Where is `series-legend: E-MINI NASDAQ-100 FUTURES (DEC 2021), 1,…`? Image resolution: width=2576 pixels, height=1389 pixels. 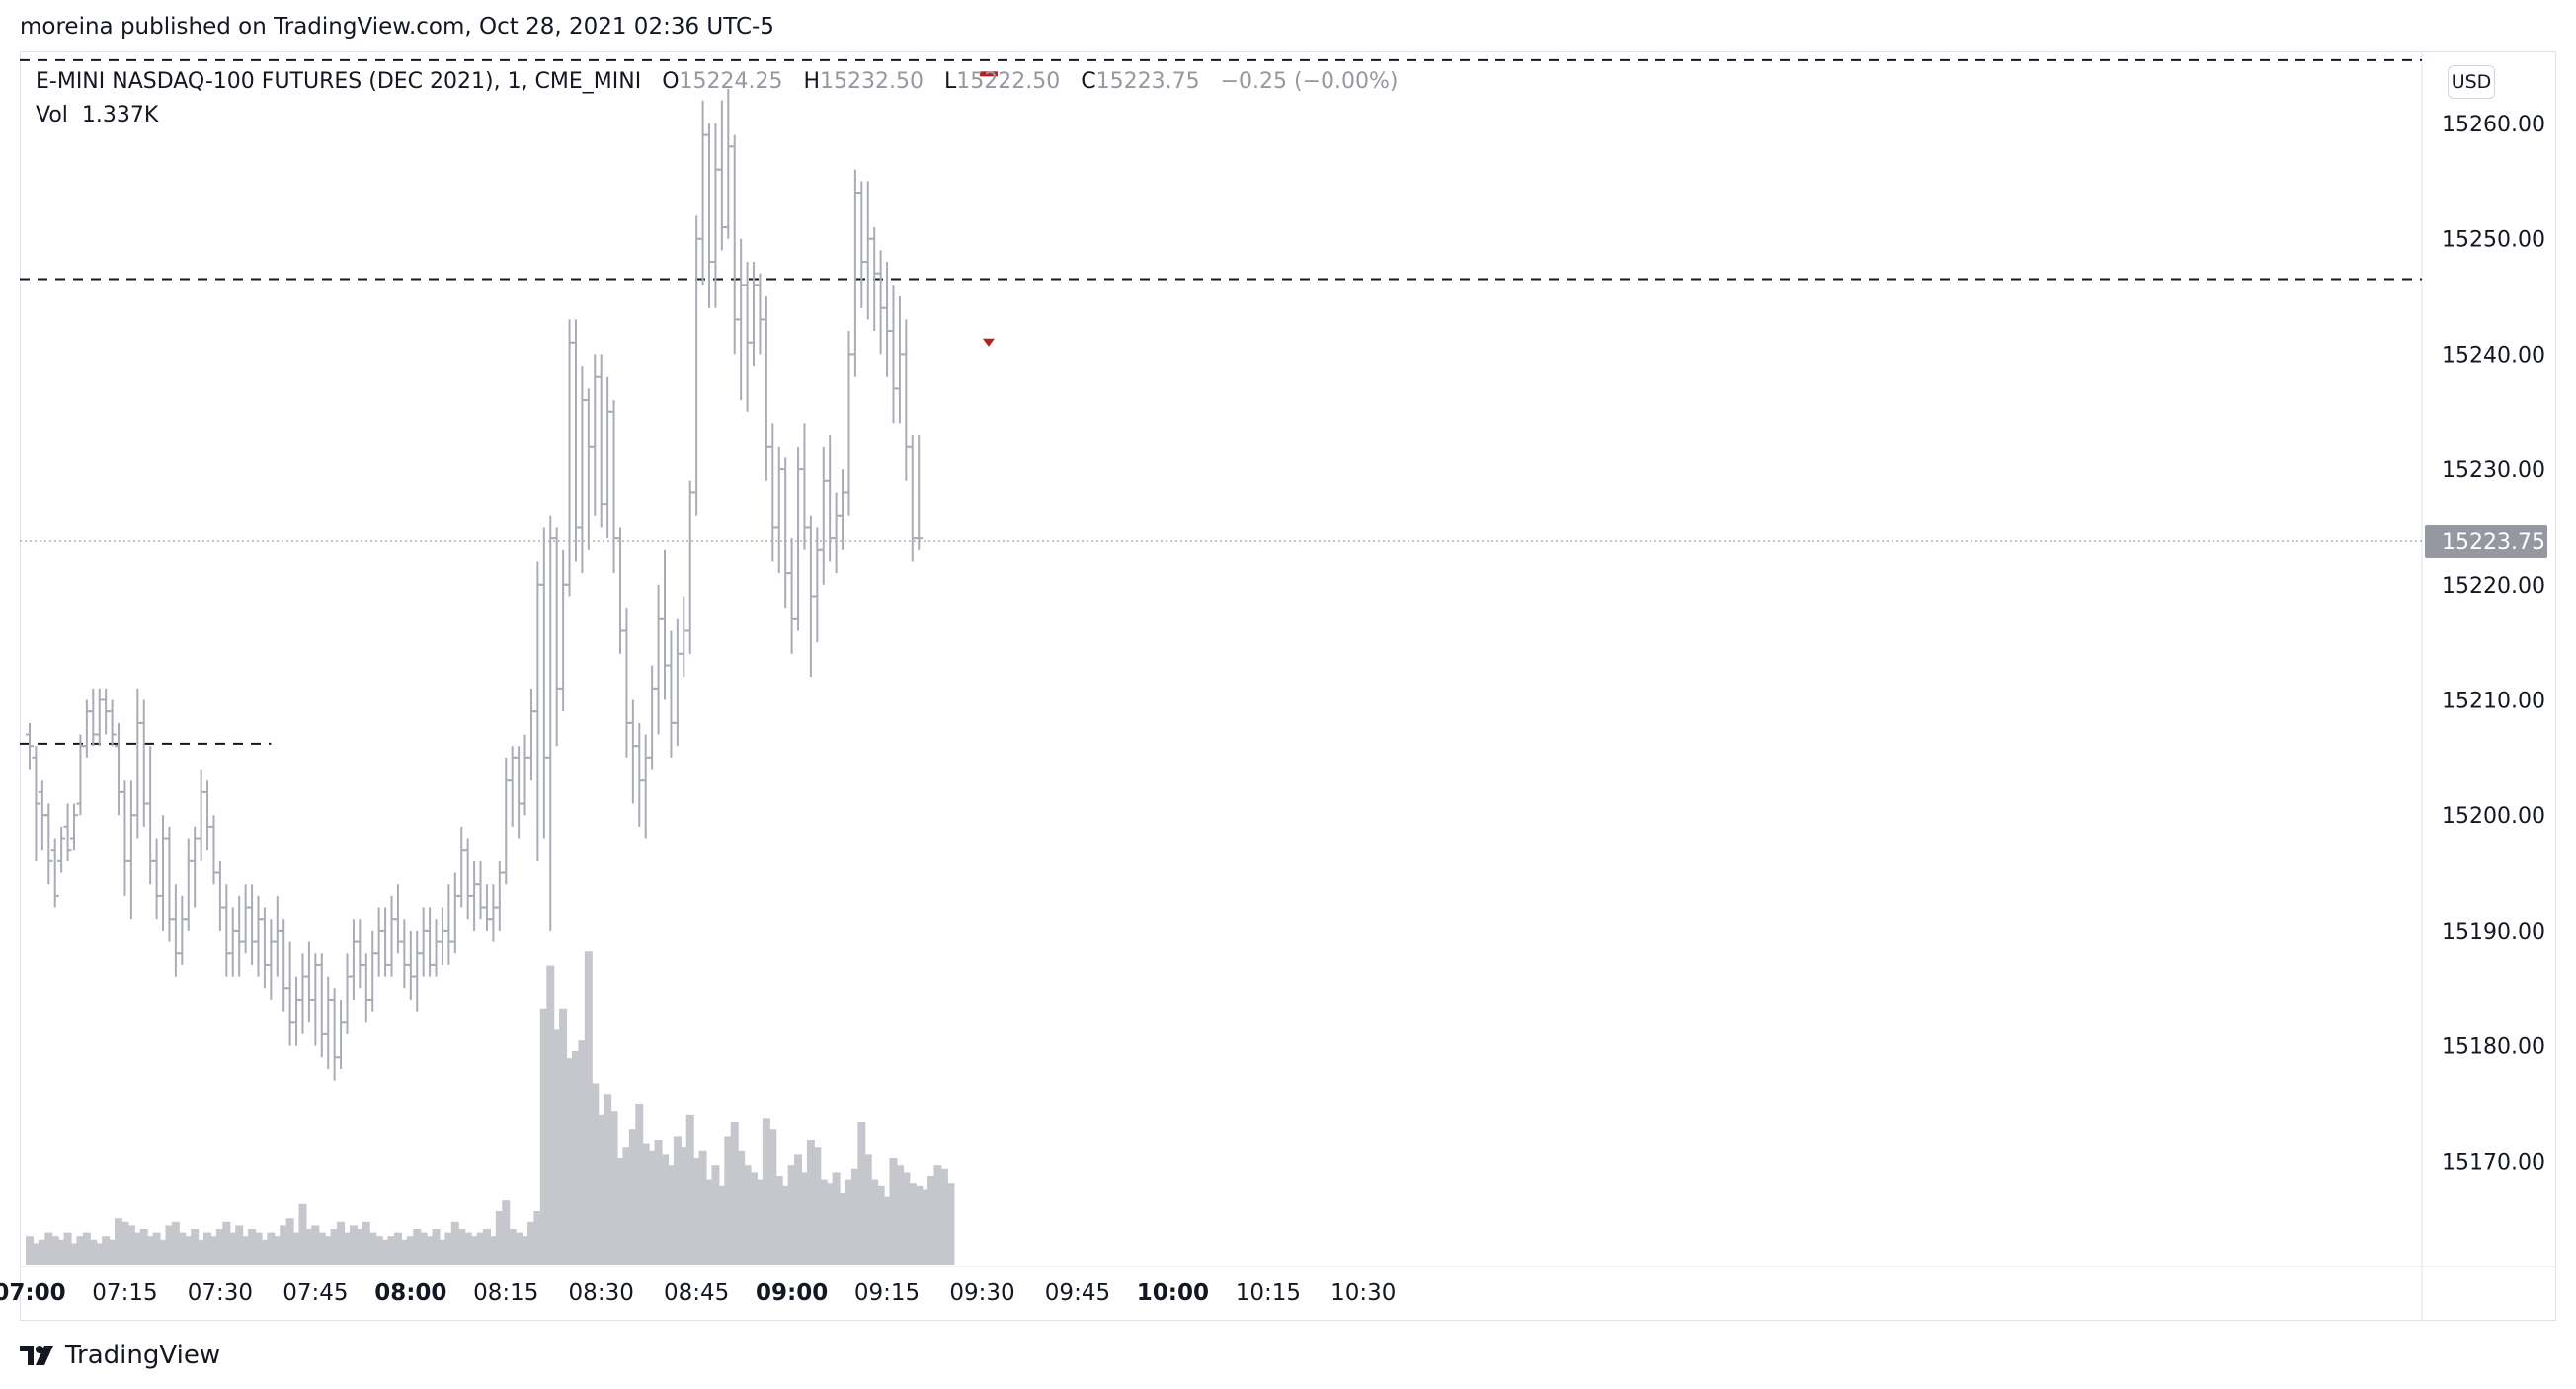 series-legend: E-MINI NASDAQ-100 FUTURES (DEC 2021), 1,… is located at coordinates (717, 82).